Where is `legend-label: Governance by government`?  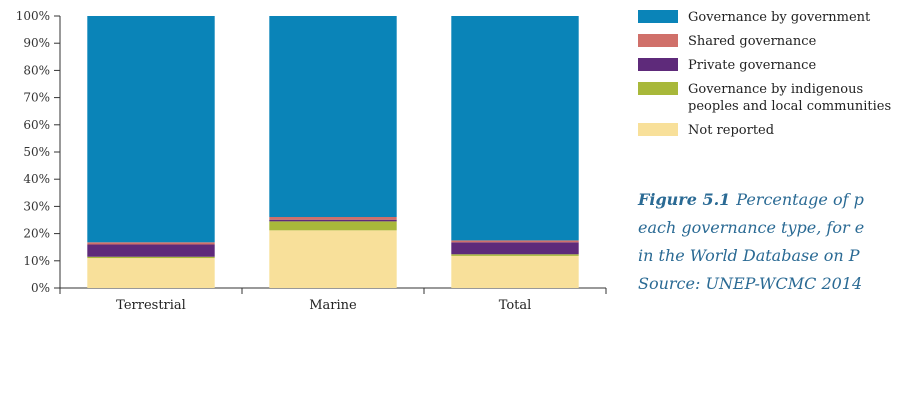 legend-label: Governance by government is located at coordinates (779, 17).